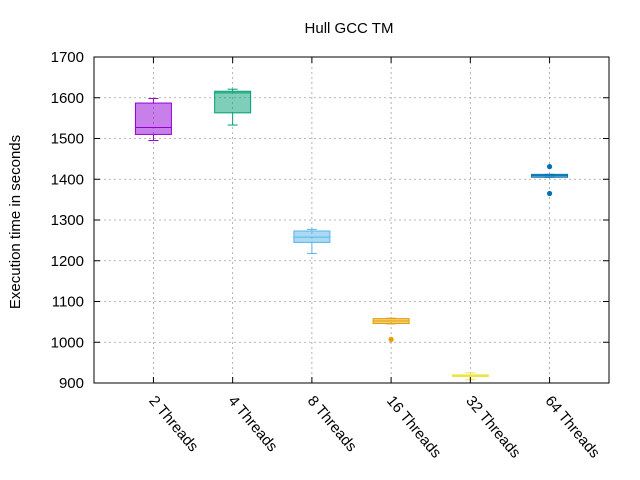 This screenshot has width=640, height=480. I want to click on y-tick-label: 1200, so click(67, 261).